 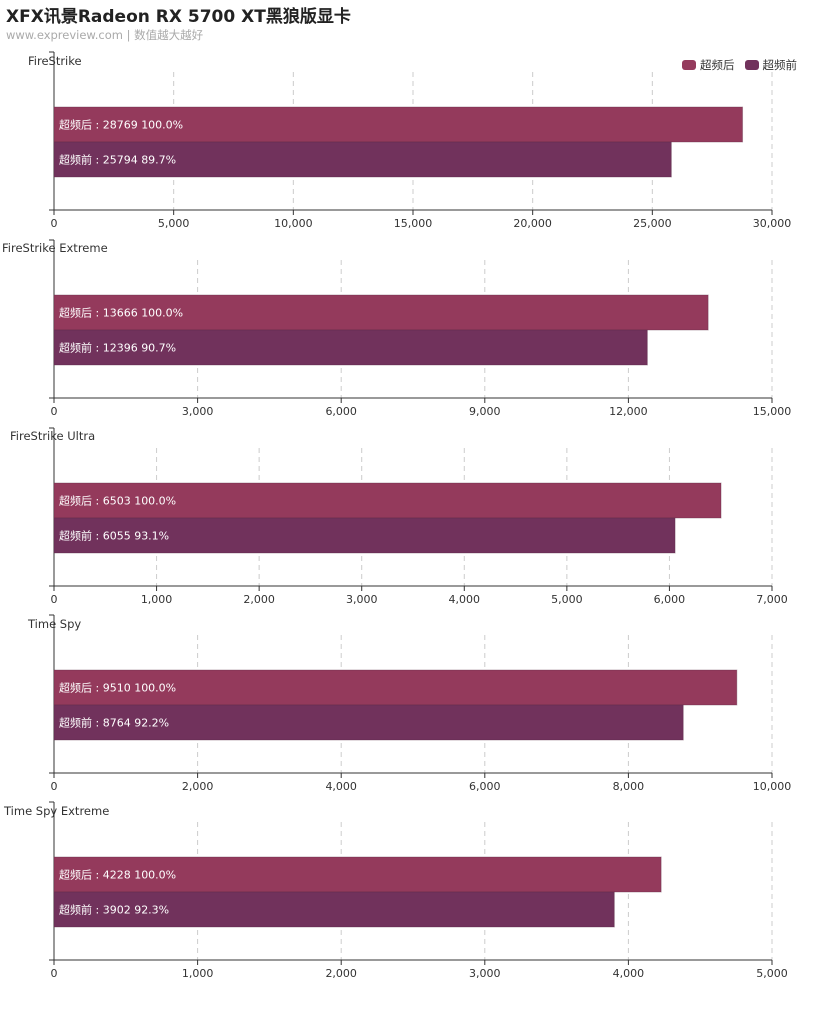 I want to click on bar-label: 超频前 : 3902 92.3%, so click(x=114, y=910).